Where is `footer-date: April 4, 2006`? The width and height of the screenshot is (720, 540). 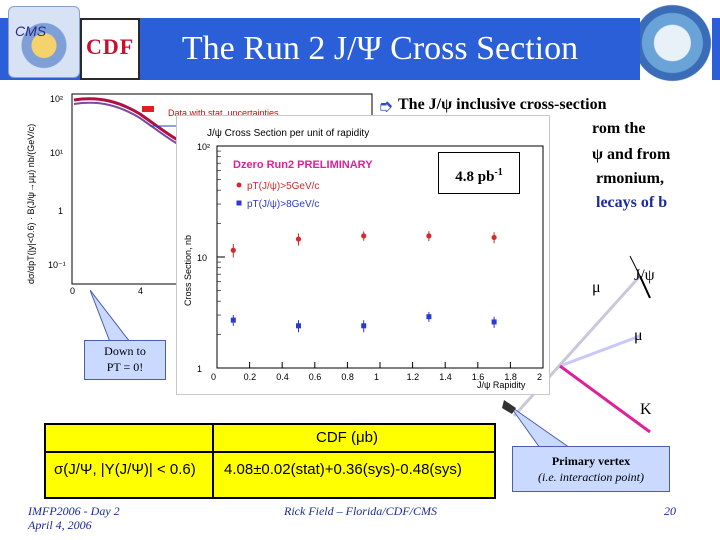 footer-date: April 4, 2006 is located at coordinates (60, 525).